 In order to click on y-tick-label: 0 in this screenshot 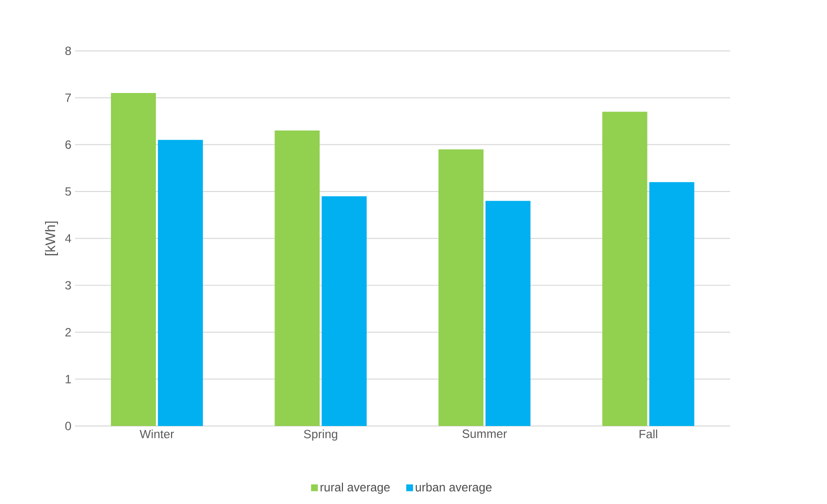, I will do `click(68, 426)`.